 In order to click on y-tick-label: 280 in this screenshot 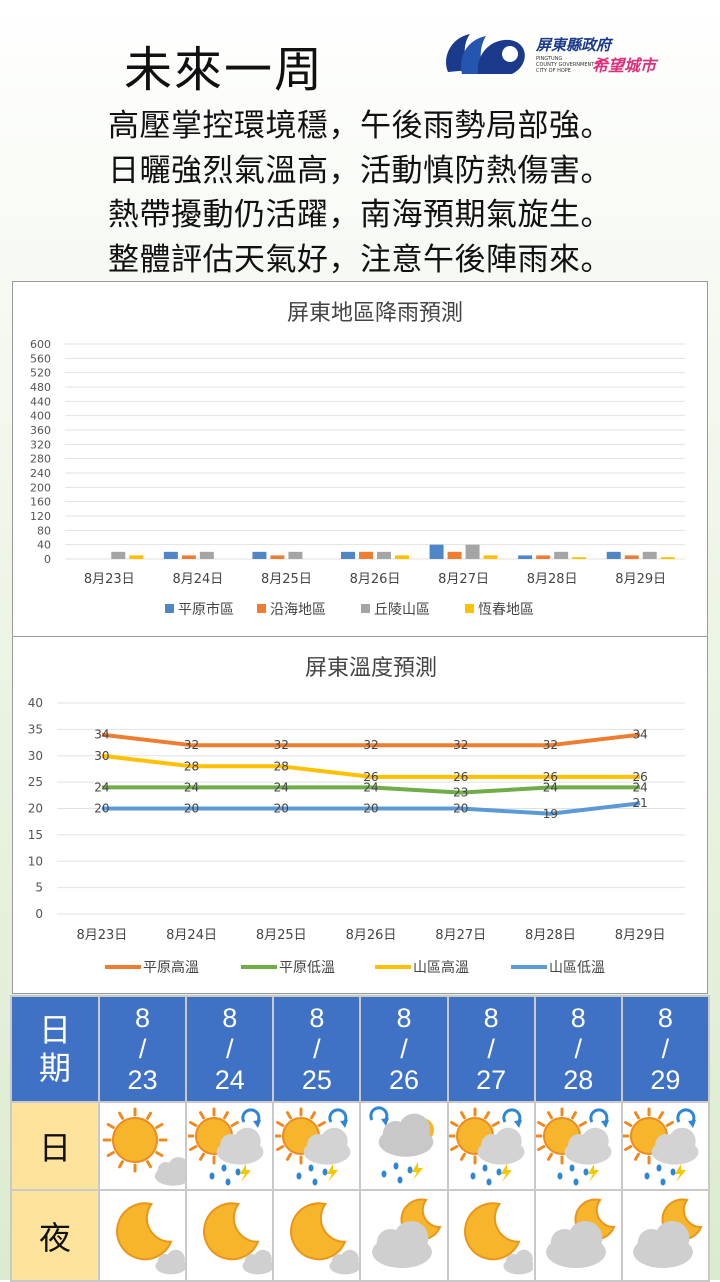, I will do `click(40, 459)`.